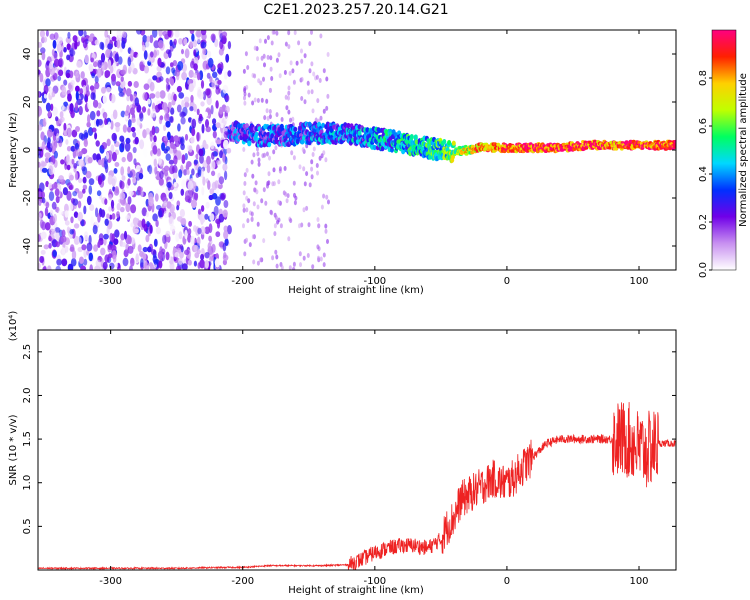 This screenshot has width=750, height=600. I want to click on x-tick-label: -200, so click(242, 281).